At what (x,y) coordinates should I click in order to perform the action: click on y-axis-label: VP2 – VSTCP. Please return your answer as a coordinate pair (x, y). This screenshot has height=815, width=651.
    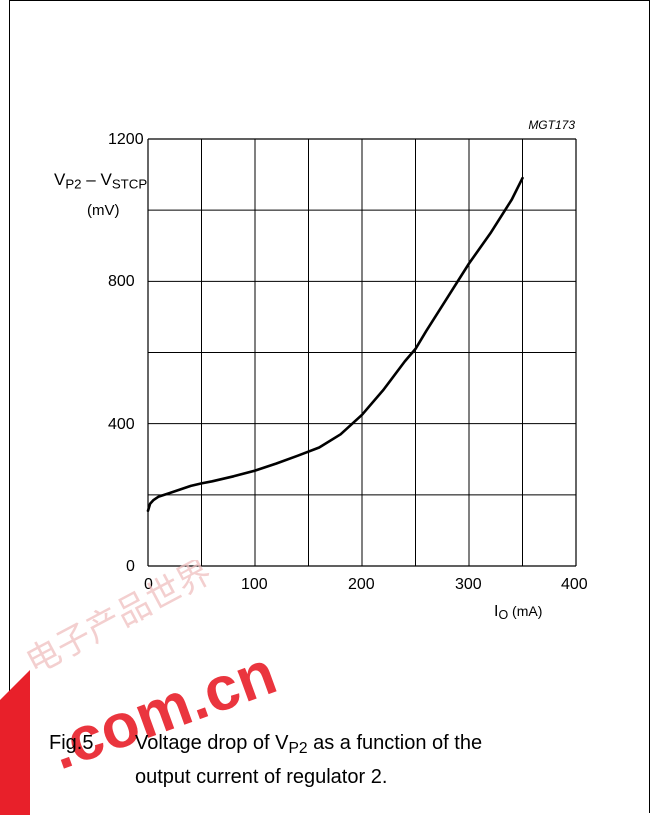
    Looking at the image, I should click on (101, 181).